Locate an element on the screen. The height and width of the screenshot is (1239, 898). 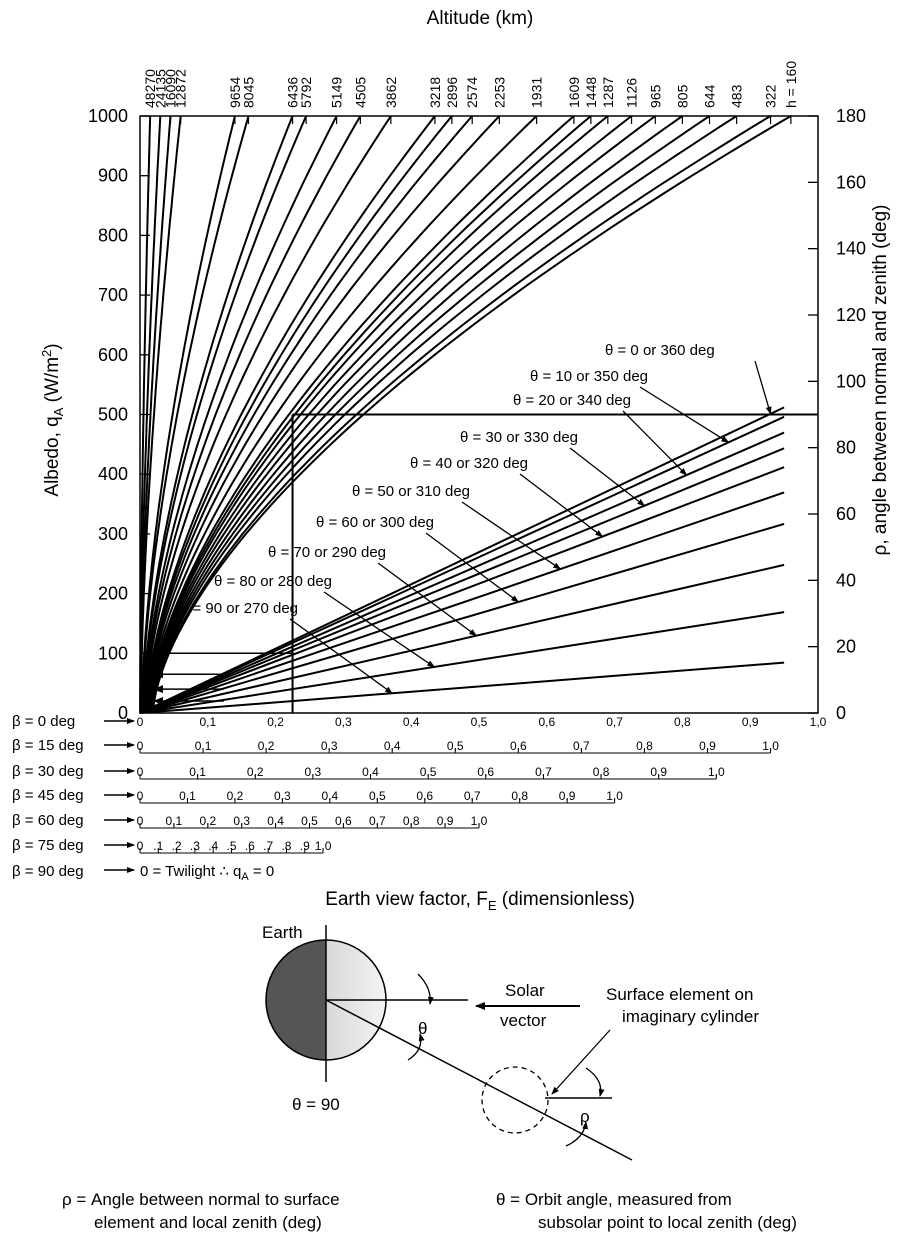
beta-scale-tick-label: .7 is located at coordinates (268, 846).